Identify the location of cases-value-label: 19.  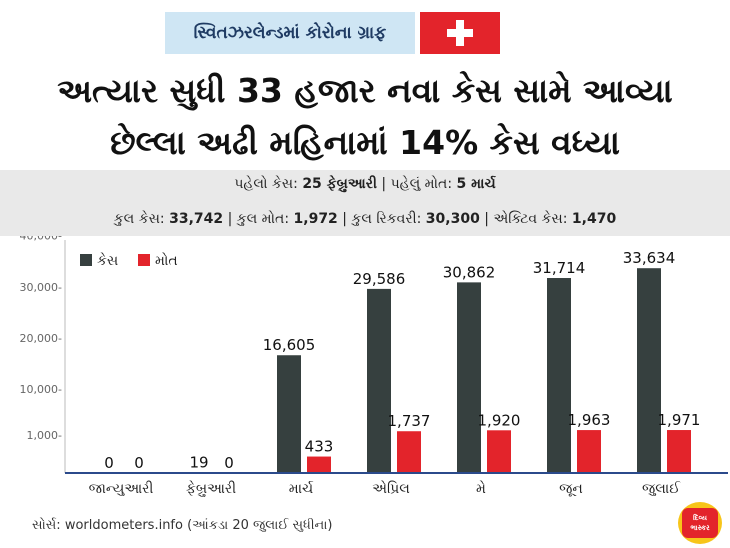
(198, 462).